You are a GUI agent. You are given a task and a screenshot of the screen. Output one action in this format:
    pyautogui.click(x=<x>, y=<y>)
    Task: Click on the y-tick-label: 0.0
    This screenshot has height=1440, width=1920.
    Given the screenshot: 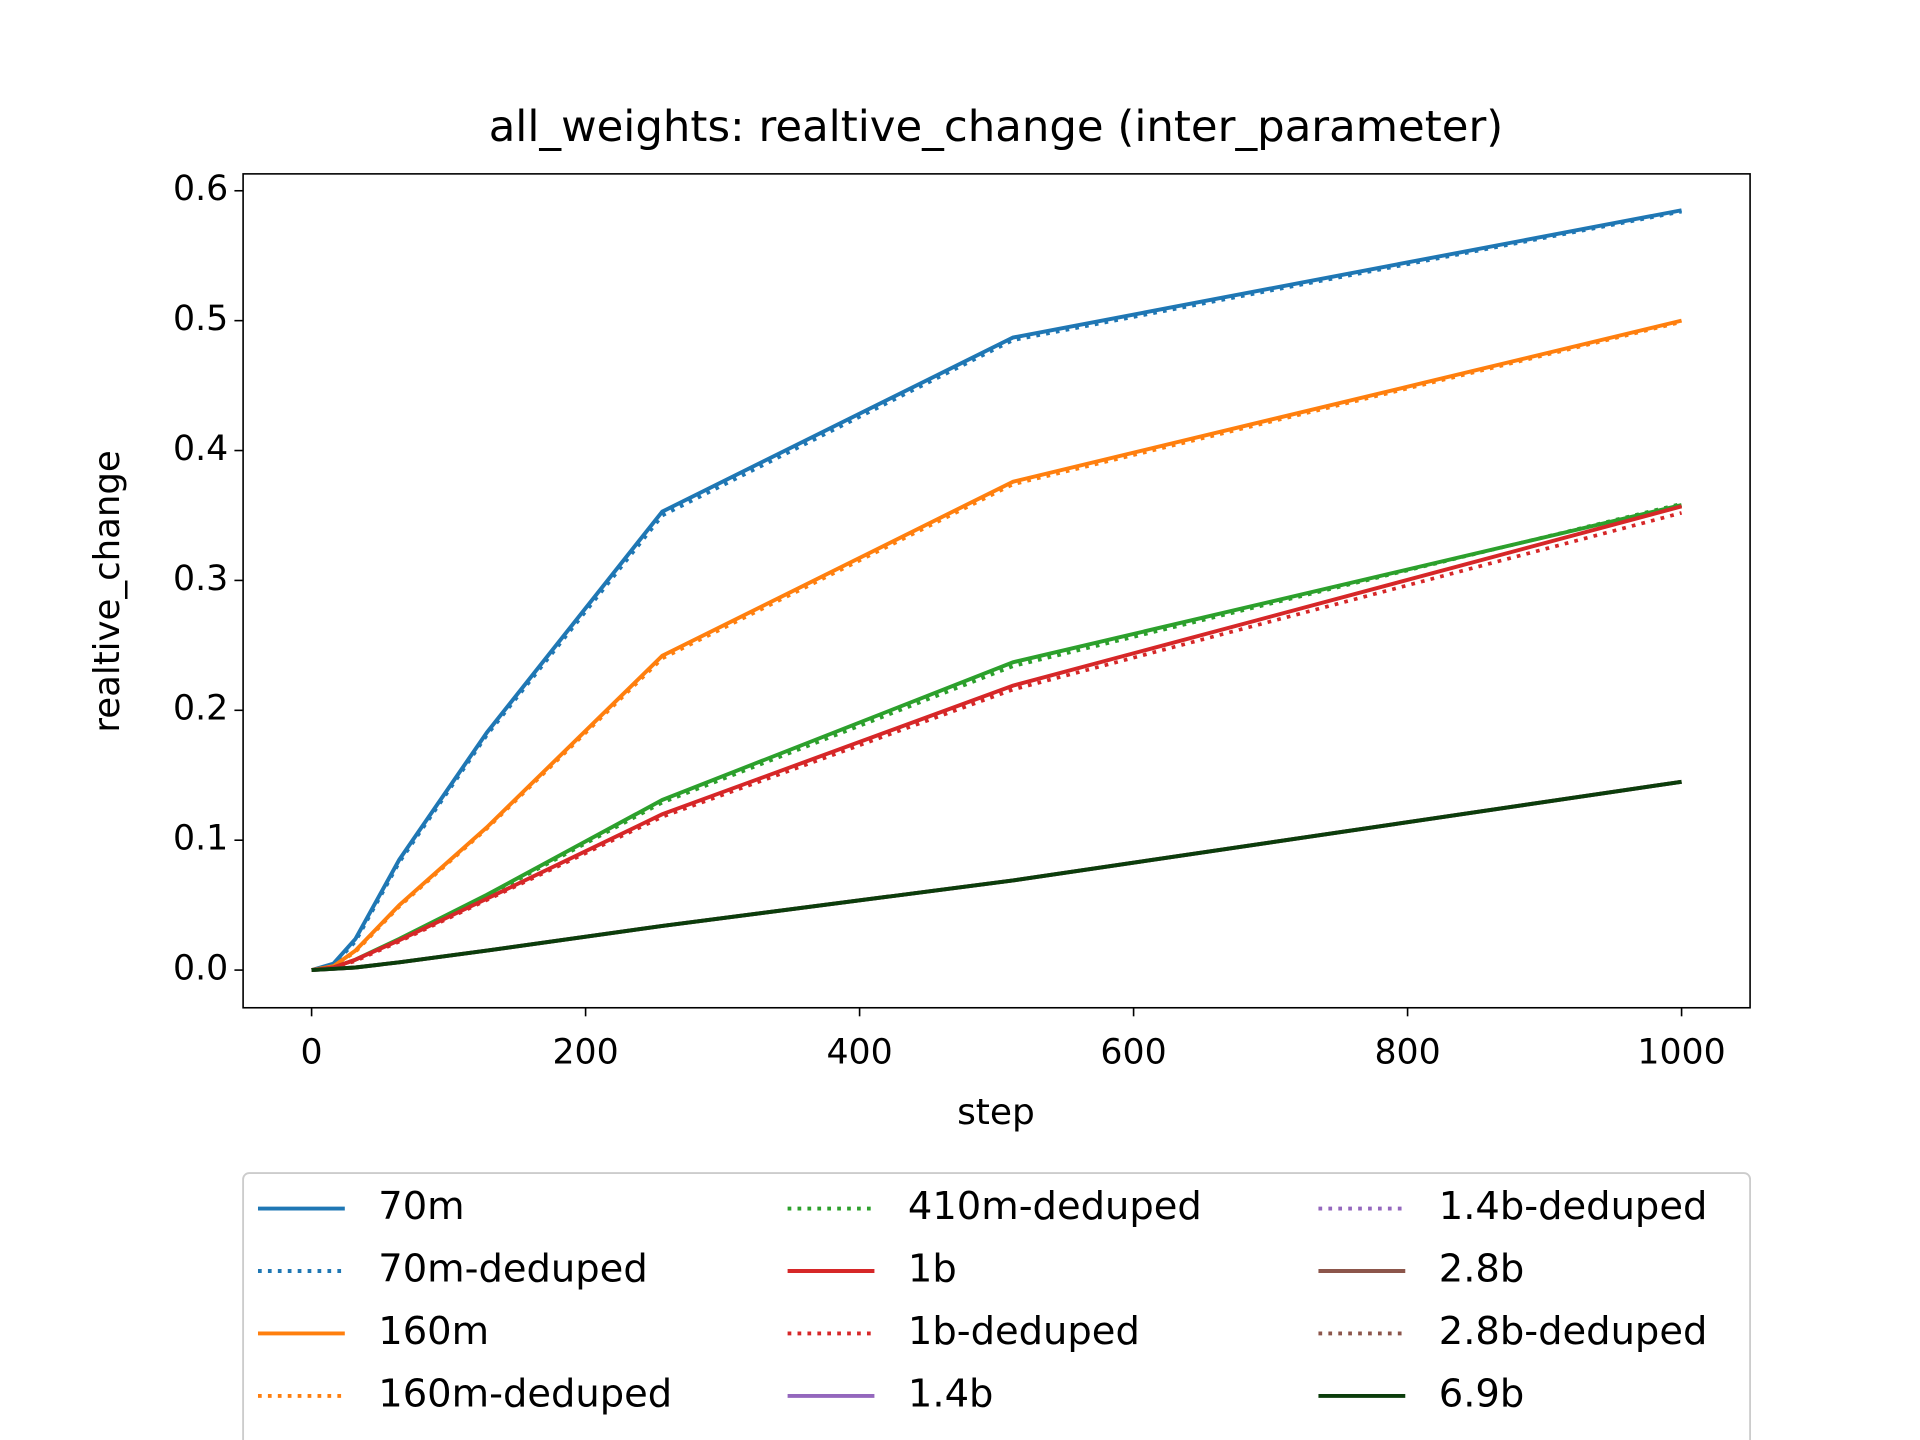 What is the action you would take?
    pyautogui.click(x=200, y=969)
    